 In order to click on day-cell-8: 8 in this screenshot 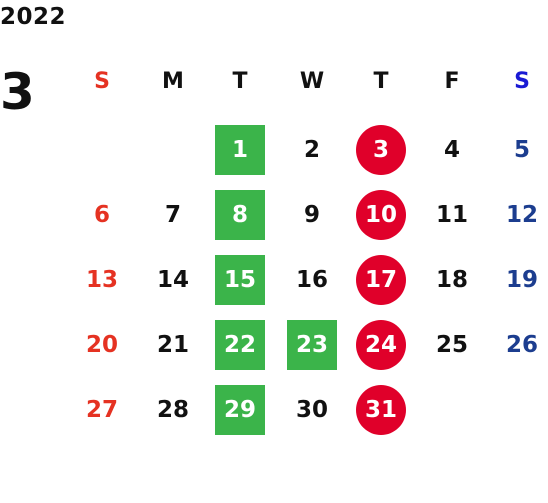, I will do `click(240, 215)`.